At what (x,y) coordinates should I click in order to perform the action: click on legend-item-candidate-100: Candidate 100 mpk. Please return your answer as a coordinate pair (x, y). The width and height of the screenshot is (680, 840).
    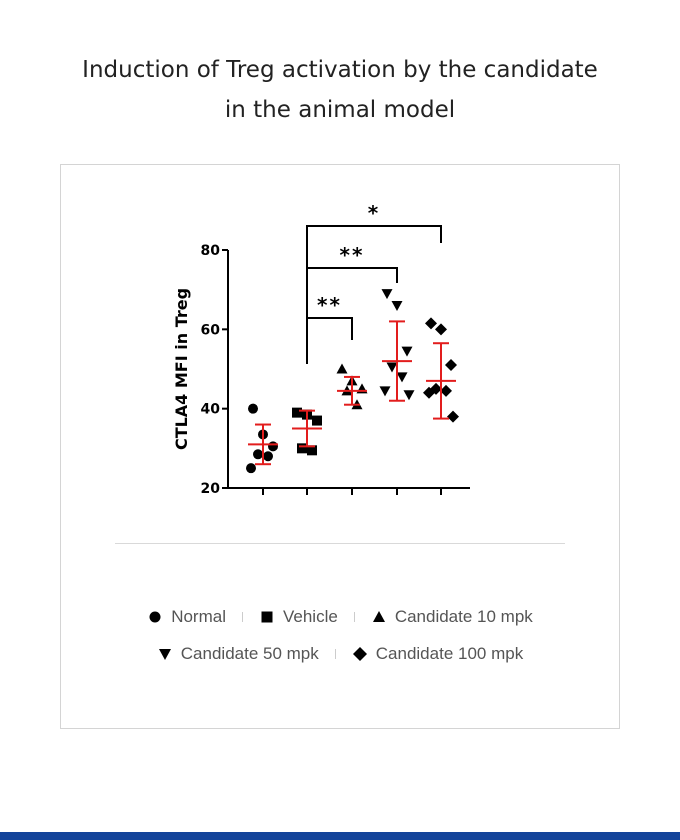
    Looking at the image, I should click on (437, 654).